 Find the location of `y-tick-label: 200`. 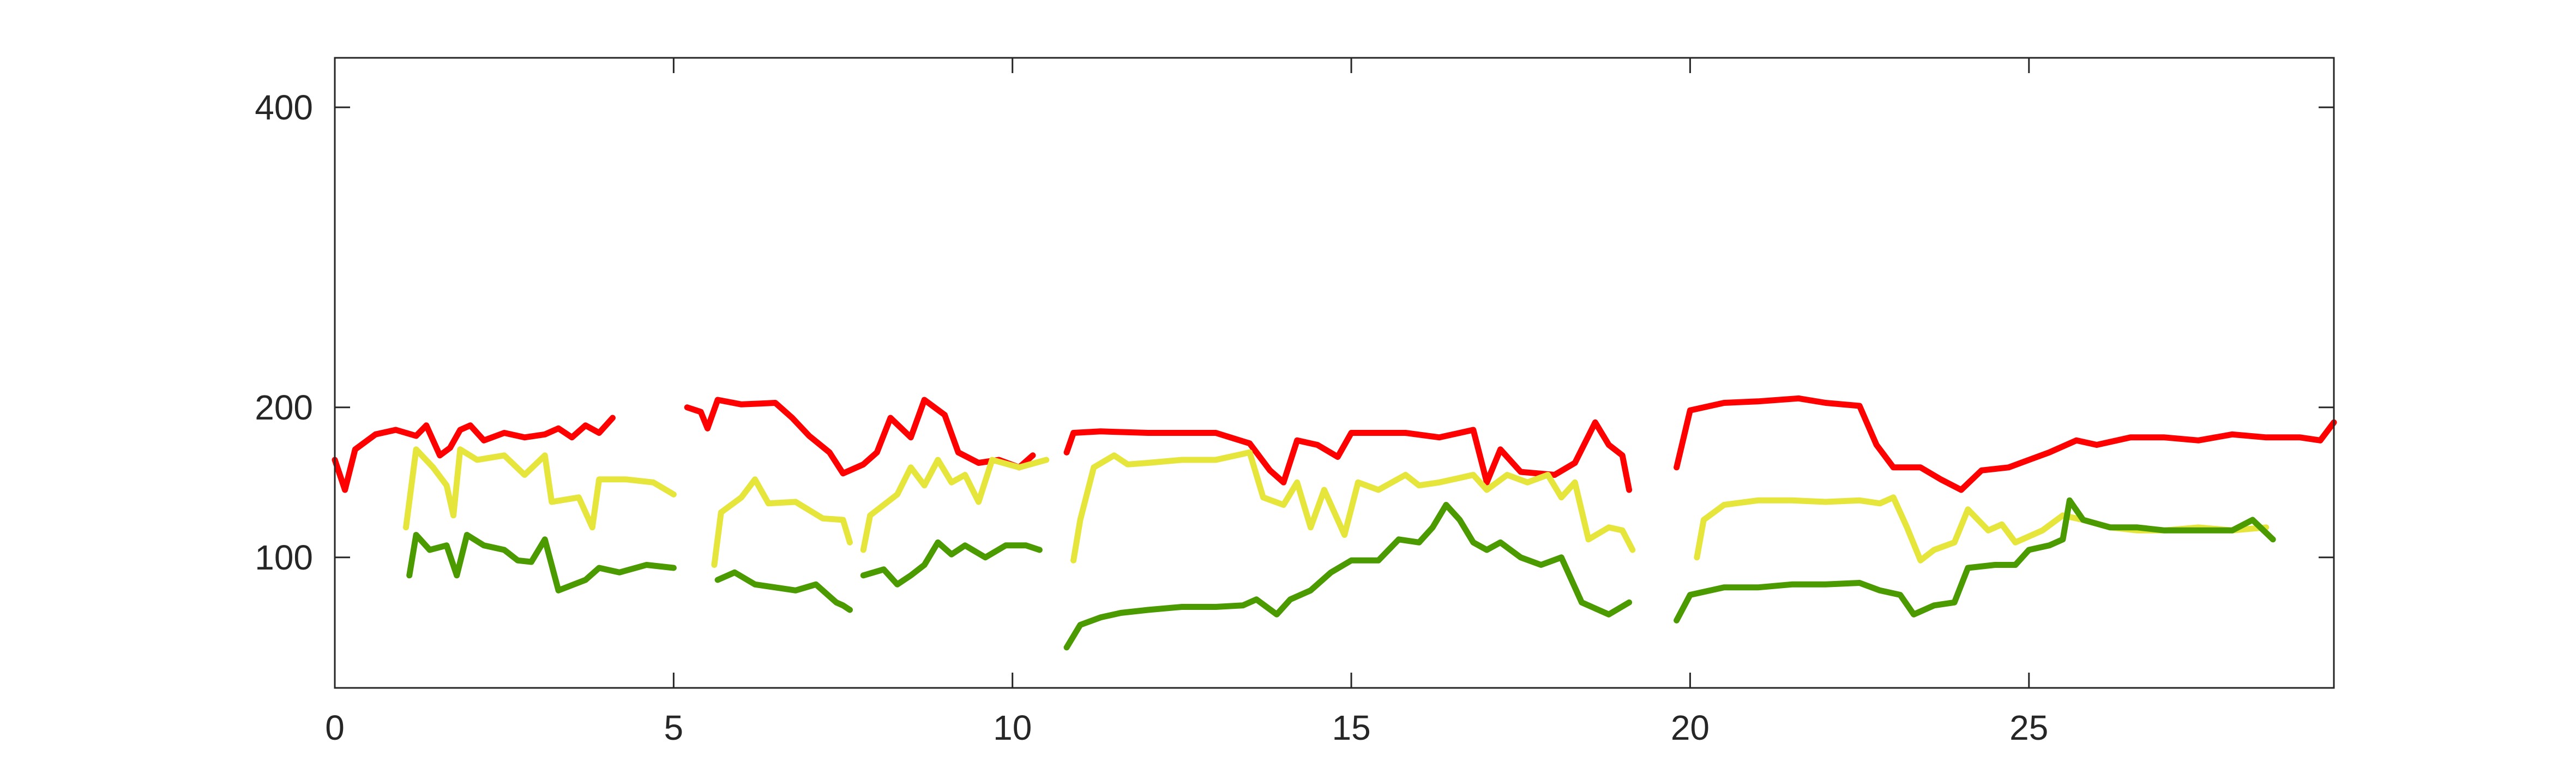

y-tick-label: 200 is located at coordinates (284, 407).